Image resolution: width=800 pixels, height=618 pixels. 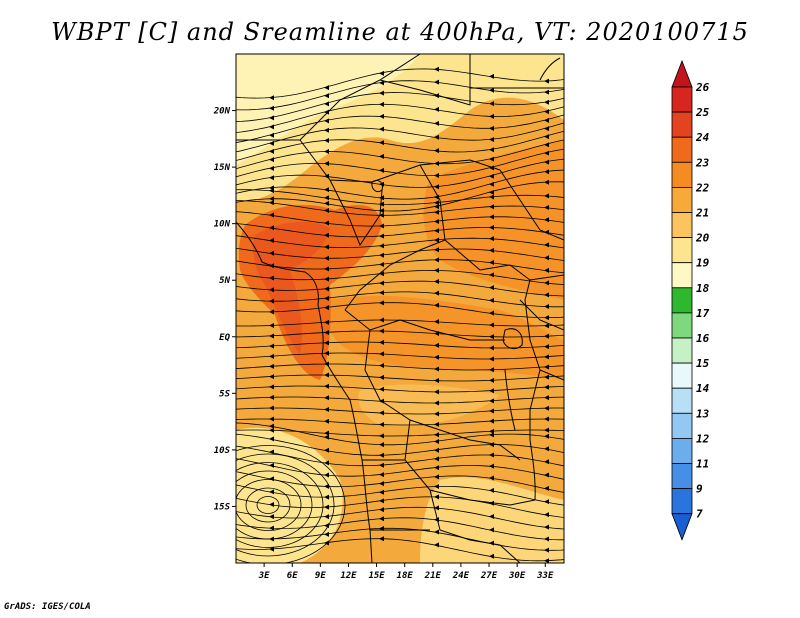 I want to click on x-tick-label: 18E, so click(x=405, y=576).